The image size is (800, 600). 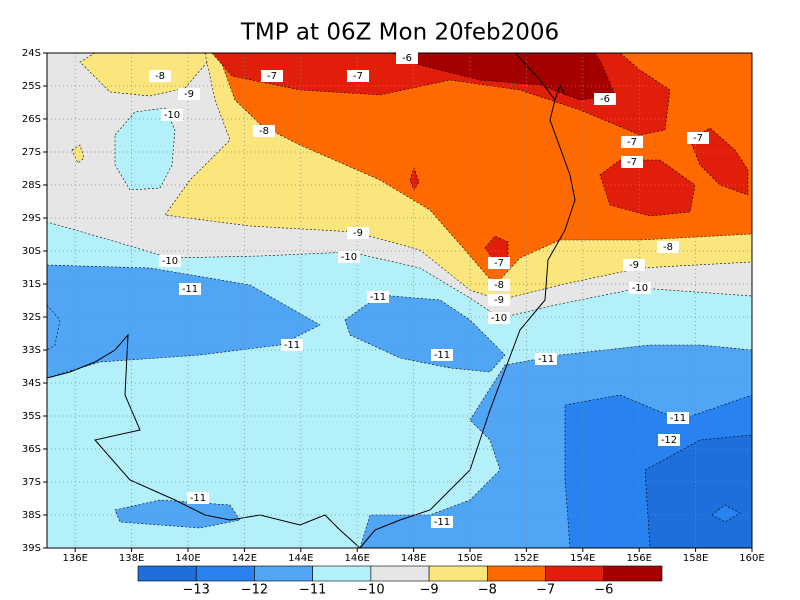 I want to click on colorbar-label: −9, so click(x=429, y=590).